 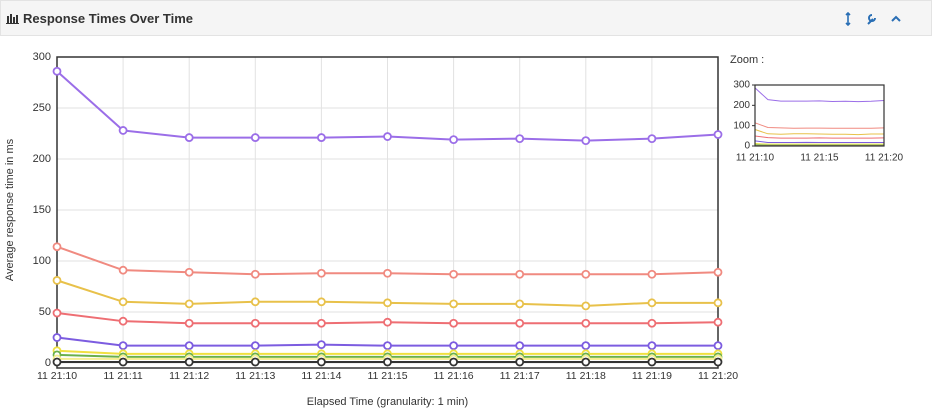 What do you see at coordinates (873, 19) in the screenshot?
I see `panel-tools` at bounding box center [873, 19].